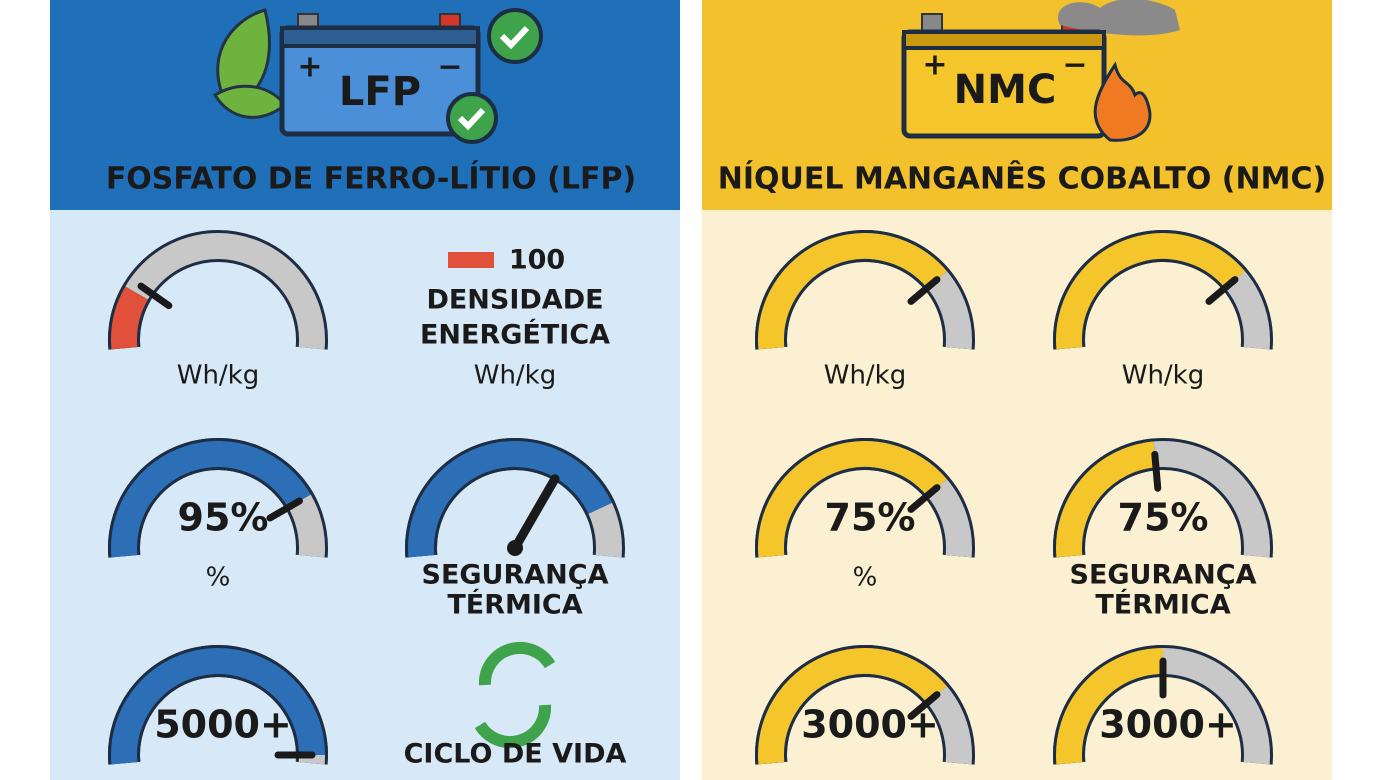 This screenshot has width=1380, height=780. I want to click on lfp-battery-icon, so click(377, 76).